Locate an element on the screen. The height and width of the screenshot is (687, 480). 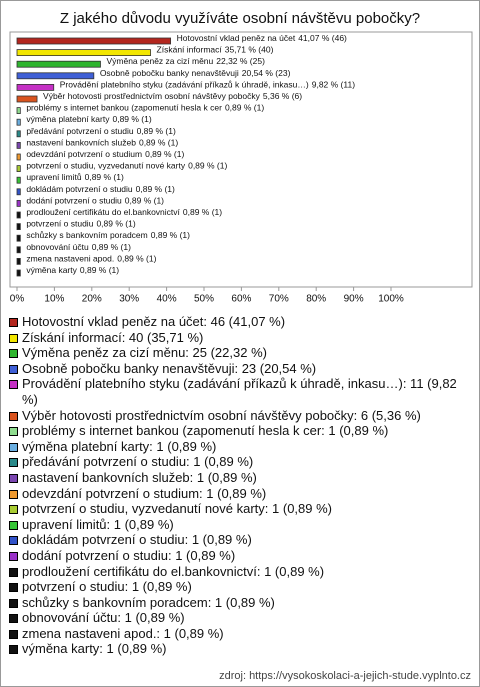
x-tick-label: 10% is located at coordinates (54, 299).